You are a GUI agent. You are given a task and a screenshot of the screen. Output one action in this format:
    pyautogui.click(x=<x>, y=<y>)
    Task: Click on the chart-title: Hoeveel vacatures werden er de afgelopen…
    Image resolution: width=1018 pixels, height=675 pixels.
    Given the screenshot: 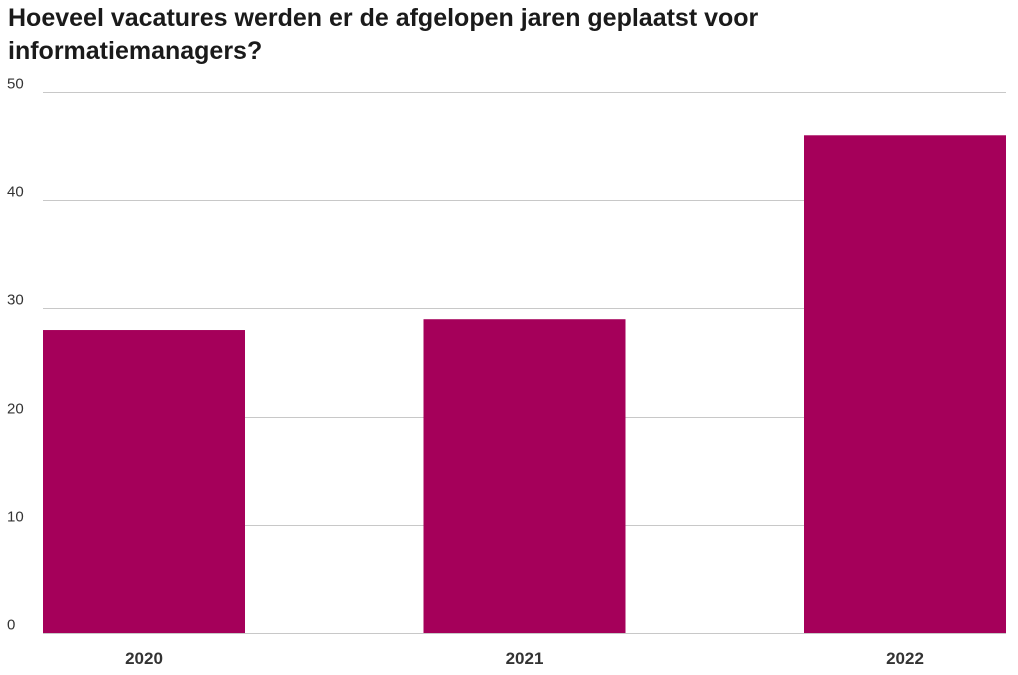 What is the action you would take?
    pyautogui.click(x=383, y=34)
    